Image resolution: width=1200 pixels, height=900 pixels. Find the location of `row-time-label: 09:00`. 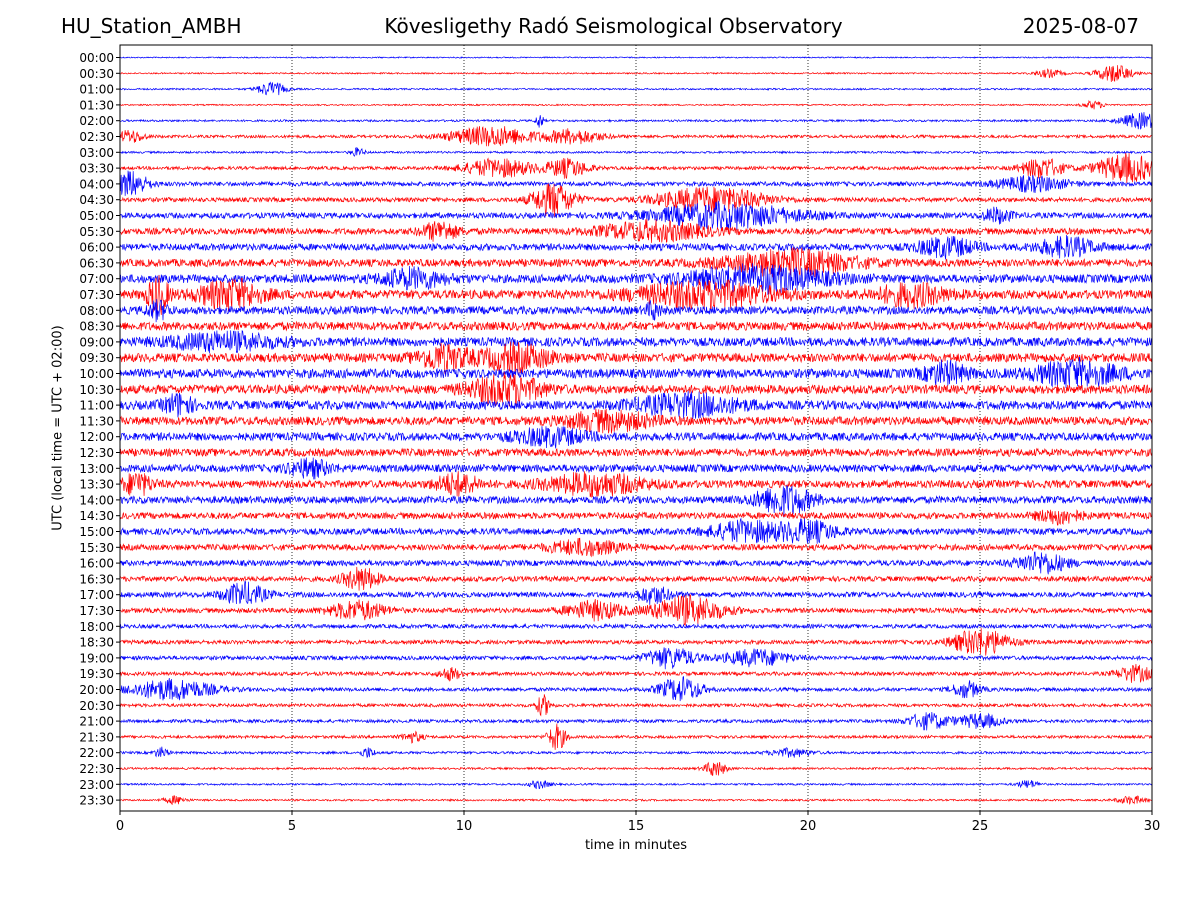

row-time-label: 09:00 is located at coordinates (96, 342).